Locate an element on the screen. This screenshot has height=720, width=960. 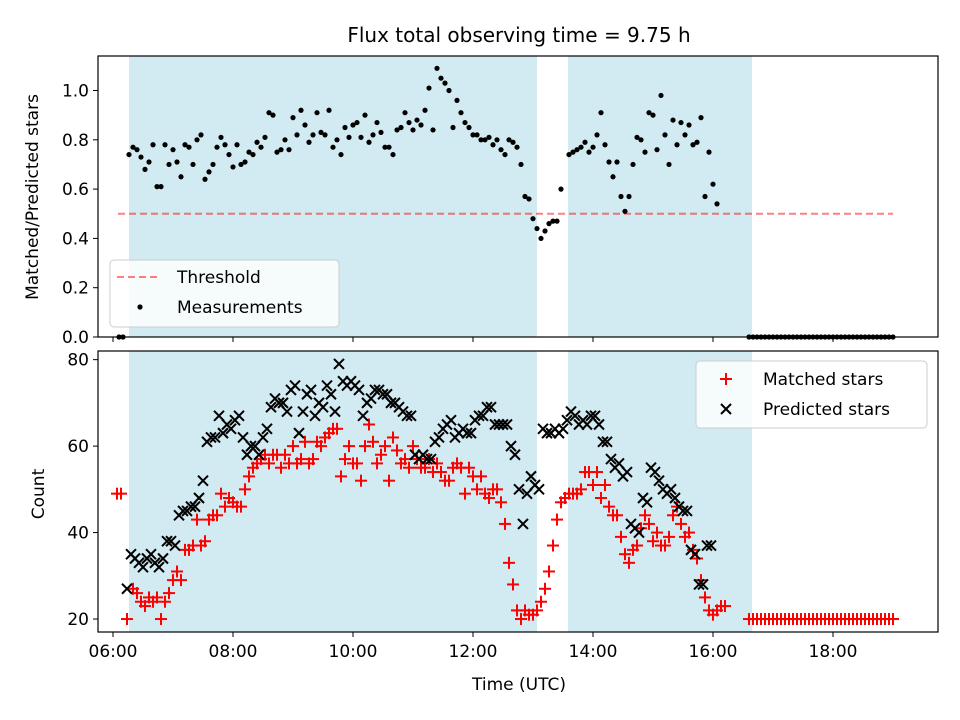
top-legend: Threshold Measurements is located at coordinates (224, 293).